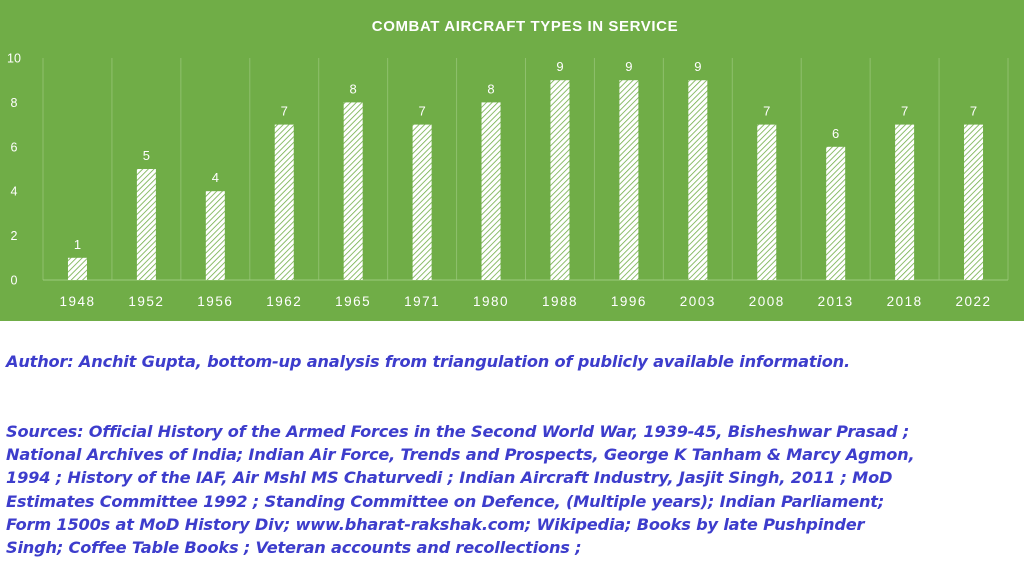  I want to click on y-tick-label: 4, so click(14, 192).